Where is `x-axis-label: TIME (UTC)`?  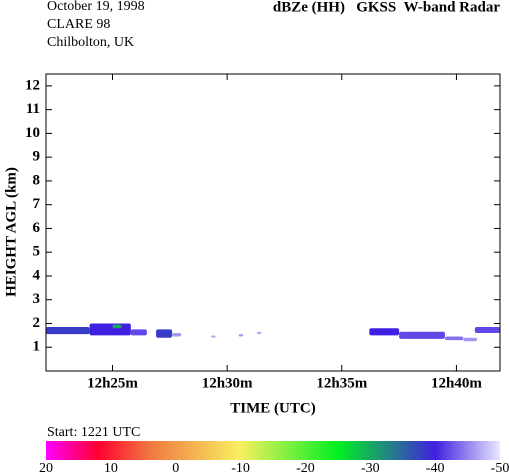 x-axis-label: TIME (UTC) is located at coordinates (272, 408).